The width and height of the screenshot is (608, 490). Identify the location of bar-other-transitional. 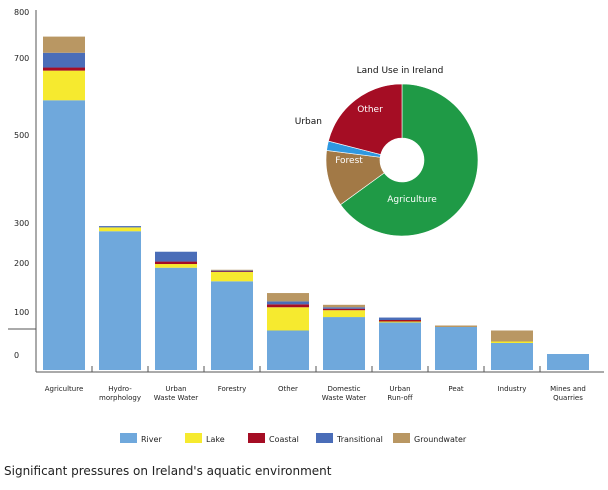
(288, 303).